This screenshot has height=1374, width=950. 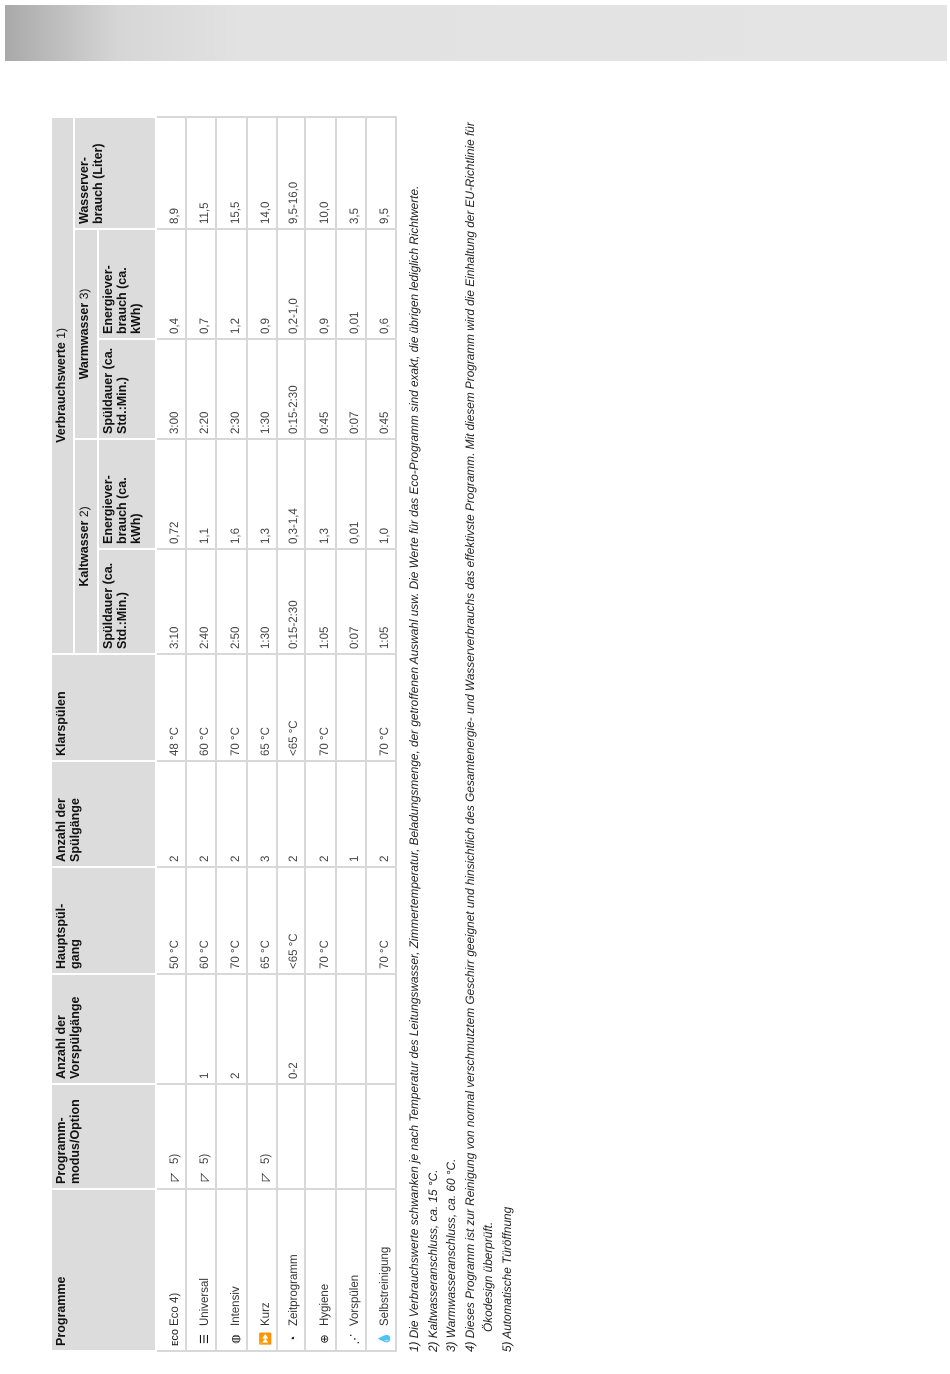 I want to click on cell-klar, so click(x=350, y=707).